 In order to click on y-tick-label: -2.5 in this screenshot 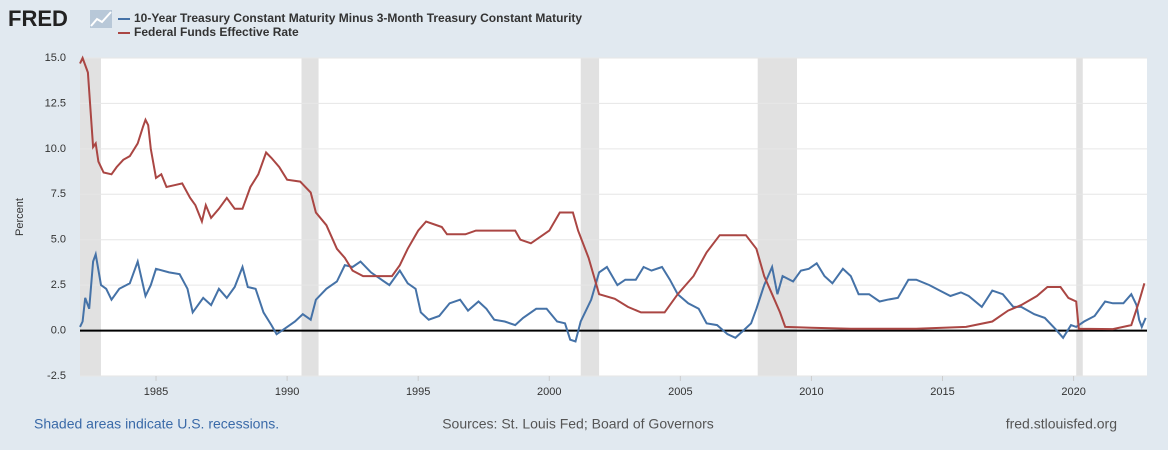, I will do `click(56, 376)`.